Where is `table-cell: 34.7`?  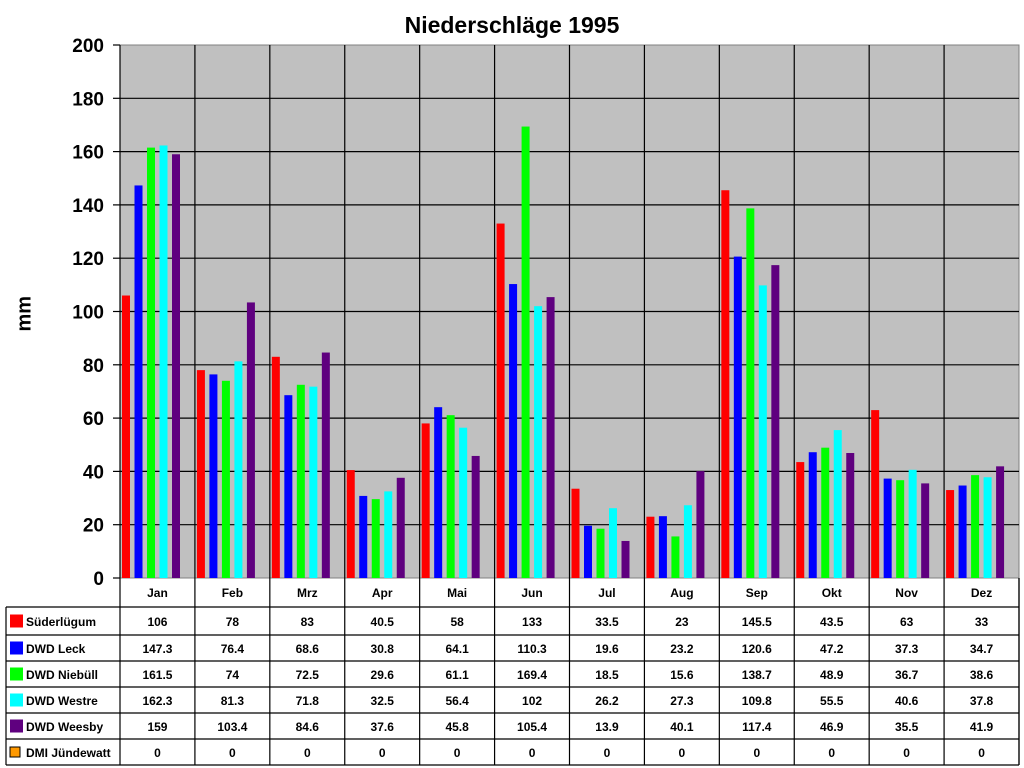 table-cell: 34.7 is located at coordinates (982, 649).